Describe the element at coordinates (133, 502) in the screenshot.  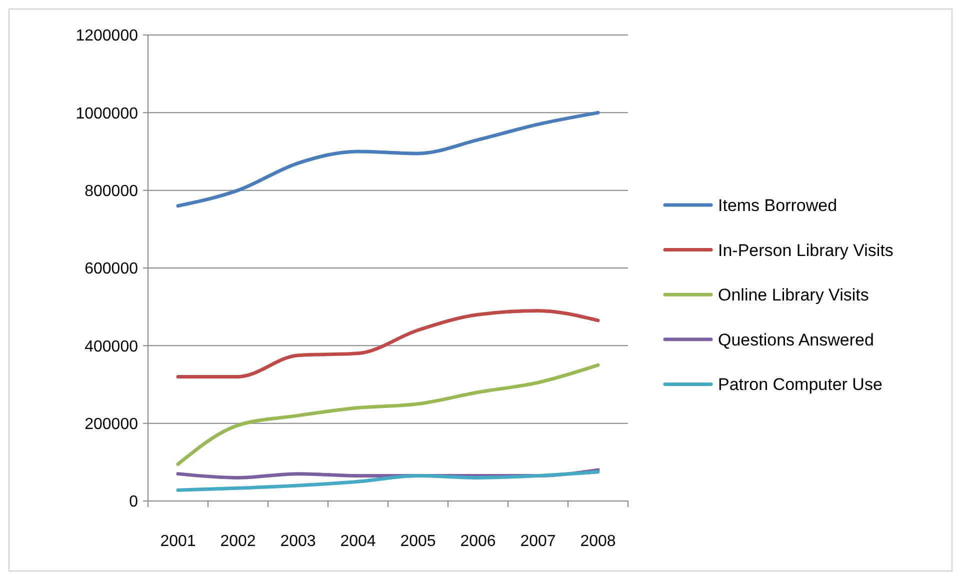
I see `y-tick-label: 0` at that location.